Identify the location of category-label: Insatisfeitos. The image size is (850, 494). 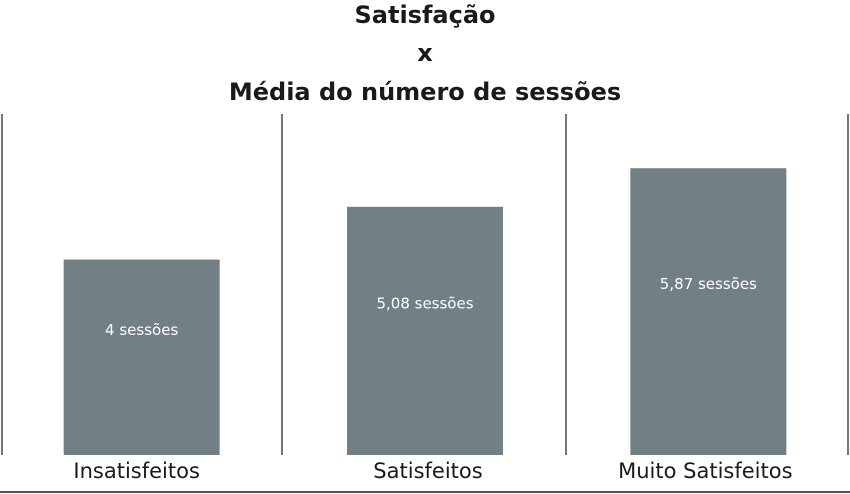
(136, 471).